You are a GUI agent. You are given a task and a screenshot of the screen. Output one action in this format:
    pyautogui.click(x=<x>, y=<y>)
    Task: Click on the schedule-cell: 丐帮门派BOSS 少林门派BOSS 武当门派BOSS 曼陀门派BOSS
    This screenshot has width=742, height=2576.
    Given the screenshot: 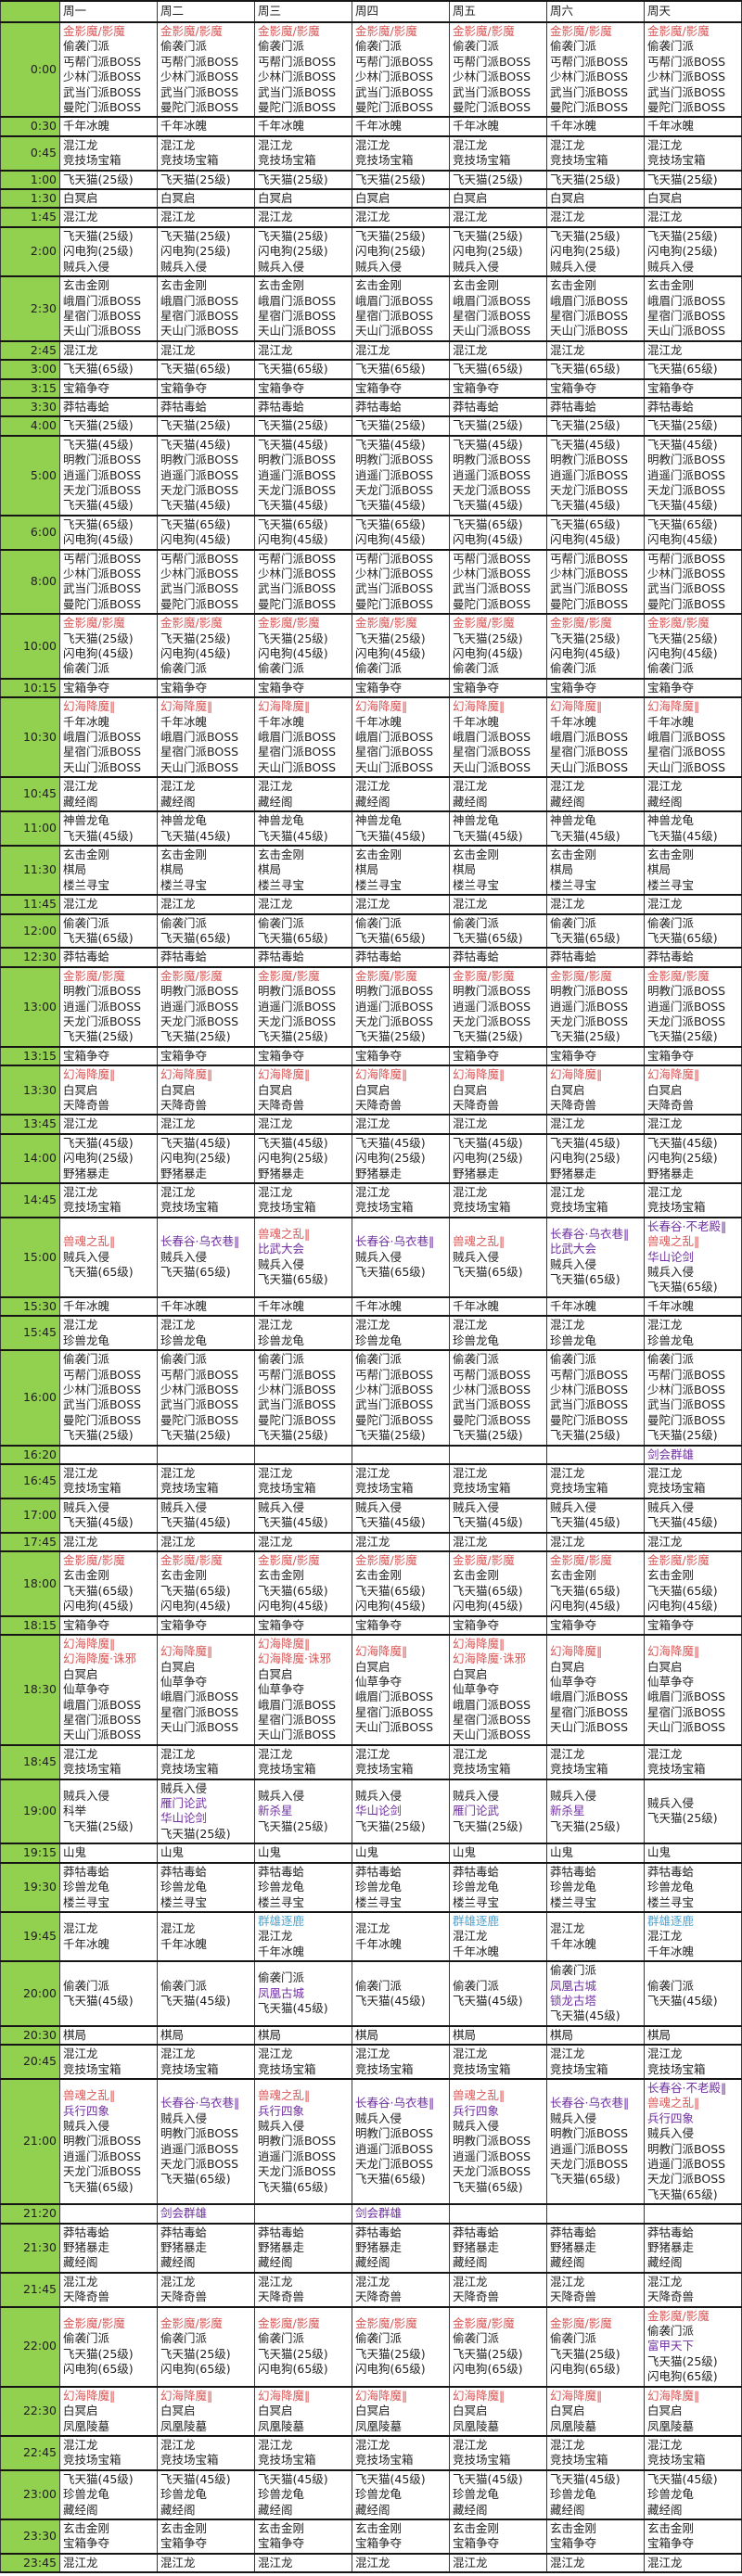 What is the action you would take?
    pyautogui.click(x=595, y=582)
    